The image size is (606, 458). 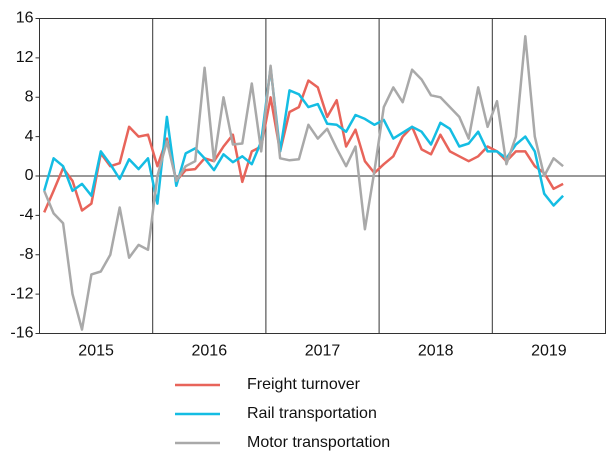 What do you see at coordinates (21, 293) in the screenshot?
I see `y-tick-label: -12` at bounding box center [21, 293].